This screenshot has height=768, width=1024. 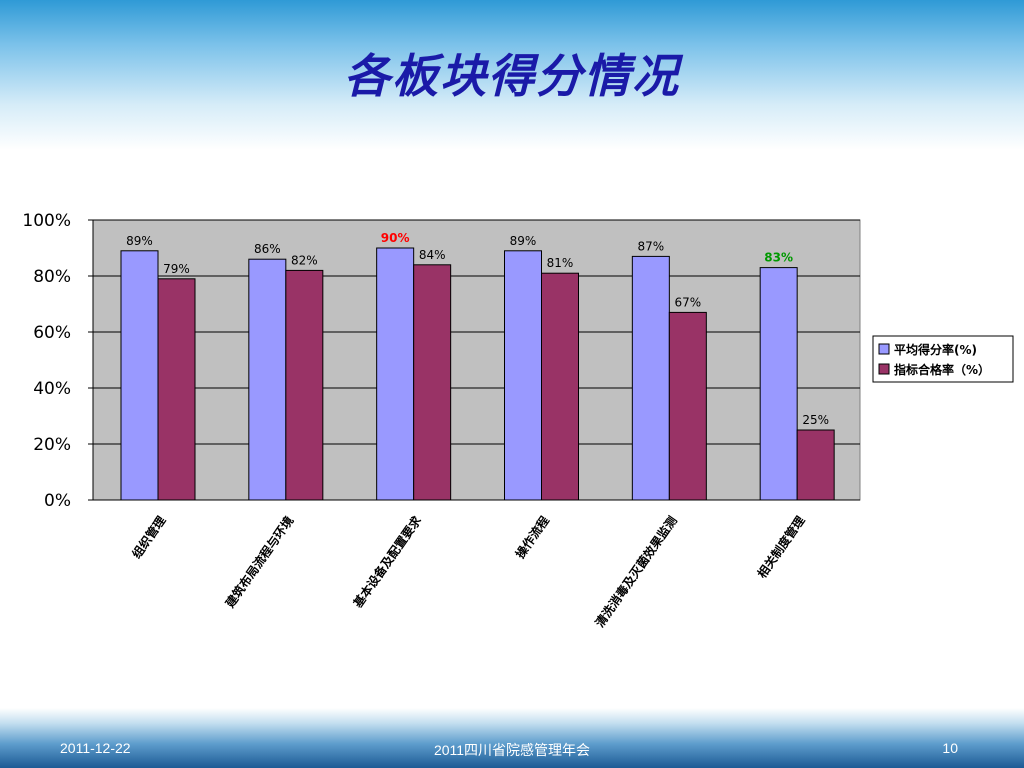 What do you see at coordinates (267, 249) in the screenshot?
I see `data-label: 86%` at bounding box center [267, 249].